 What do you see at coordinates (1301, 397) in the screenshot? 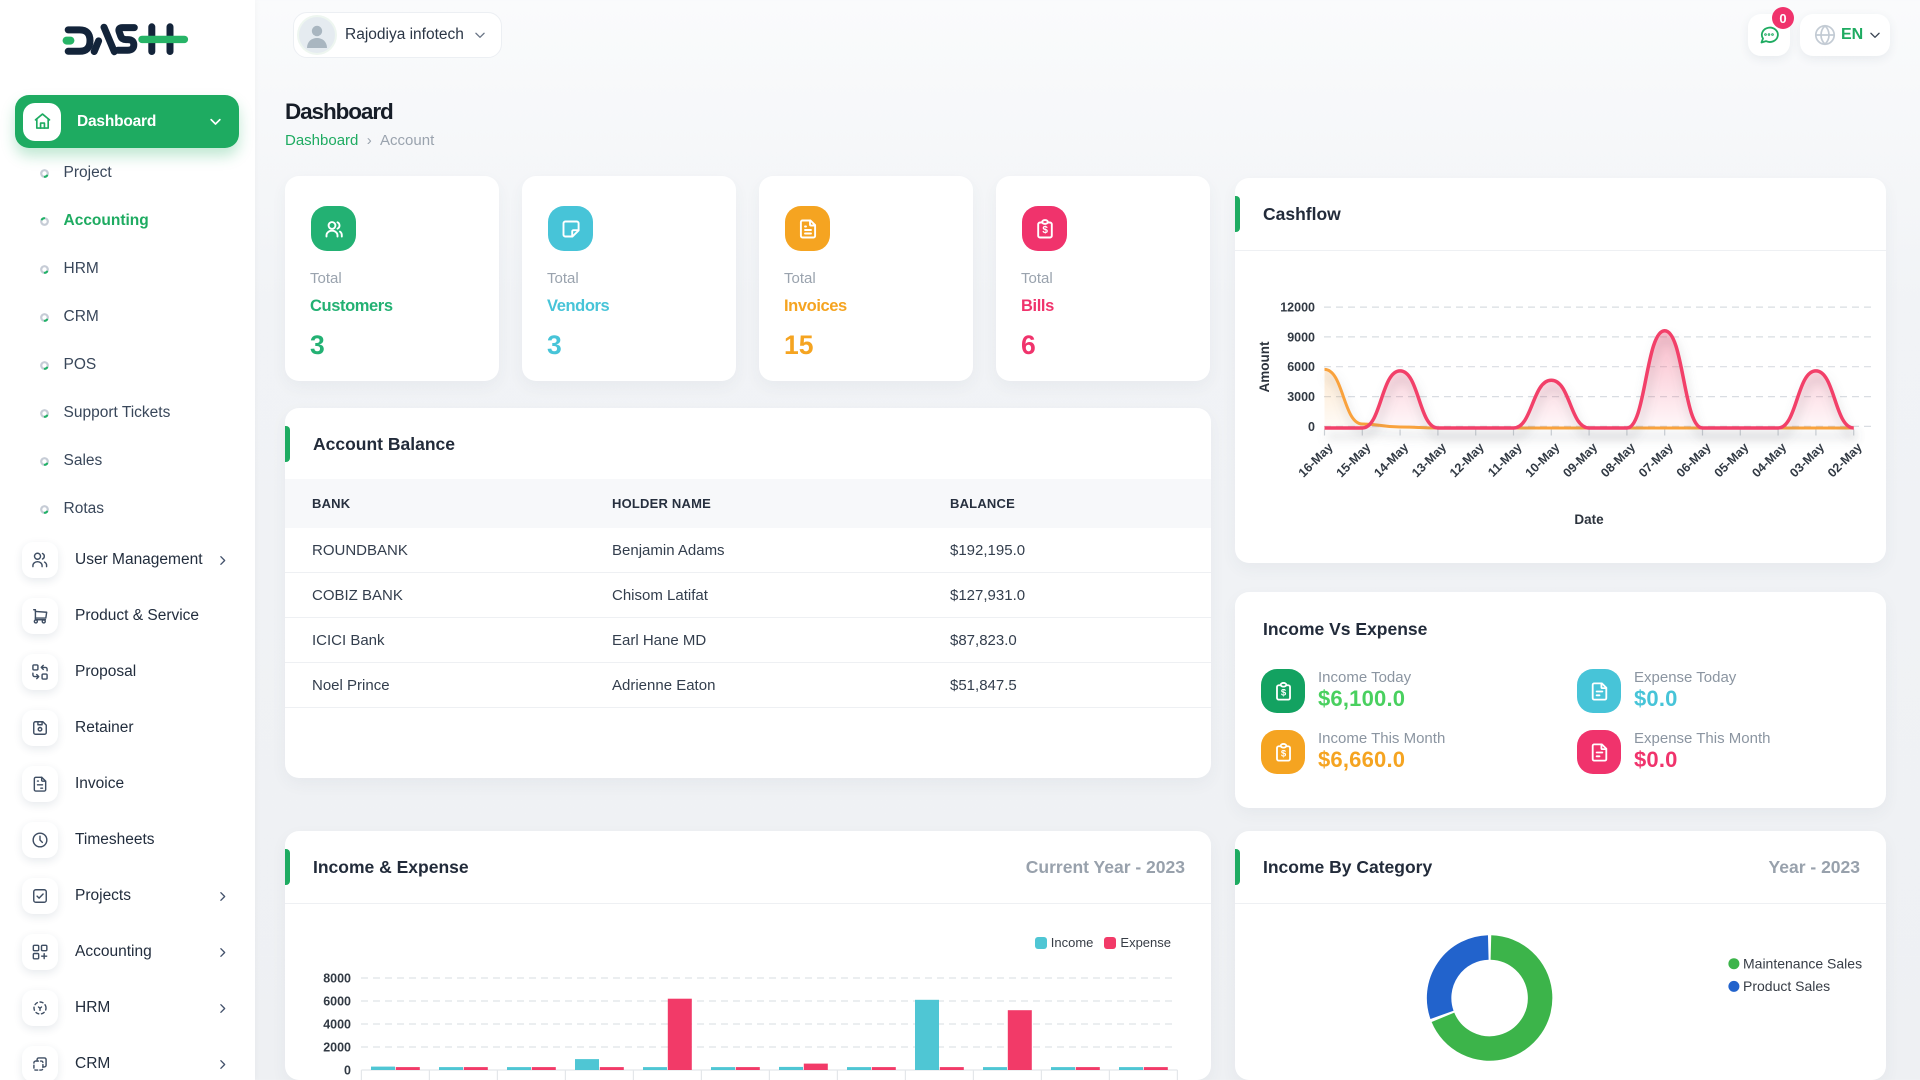
I see `svg-text: 3000` at bounding box center [1301, 397].